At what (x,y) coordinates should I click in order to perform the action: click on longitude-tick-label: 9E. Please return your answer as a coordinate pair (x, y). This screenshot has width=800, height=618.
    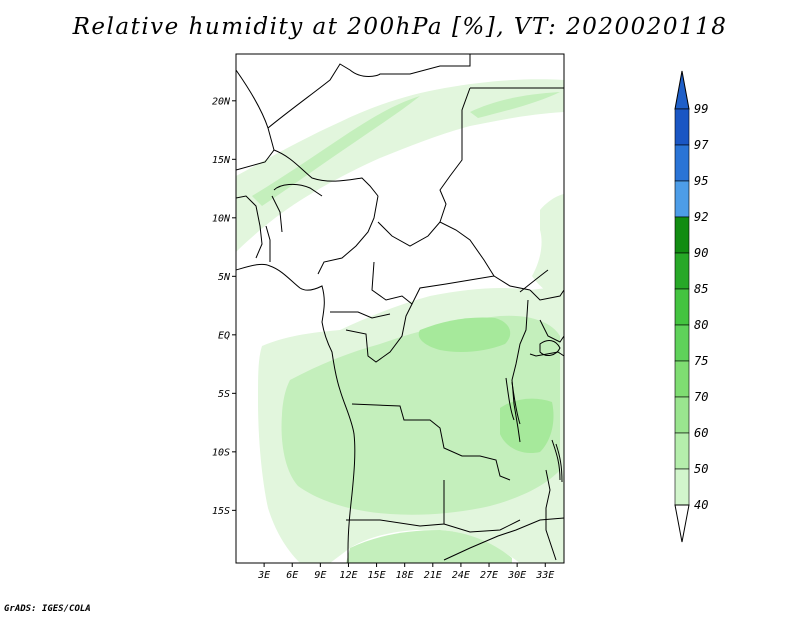
    Looking at the image, I should click on (320, 575).